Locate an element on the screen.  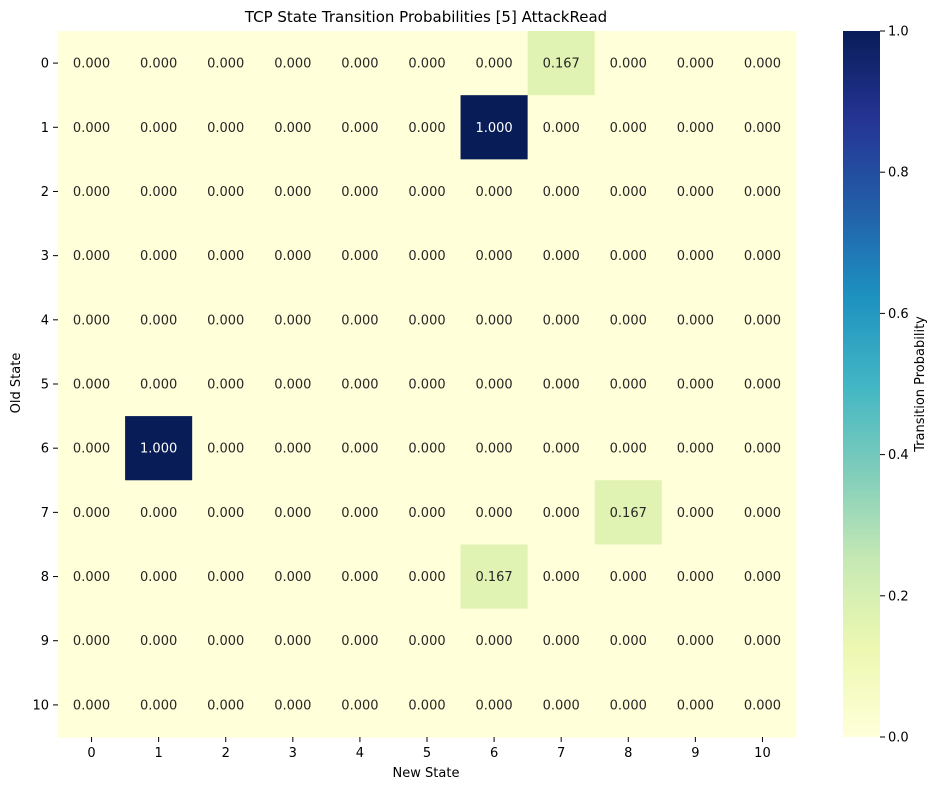
y-tick-label: 6 is located at coordinates (45, 449).